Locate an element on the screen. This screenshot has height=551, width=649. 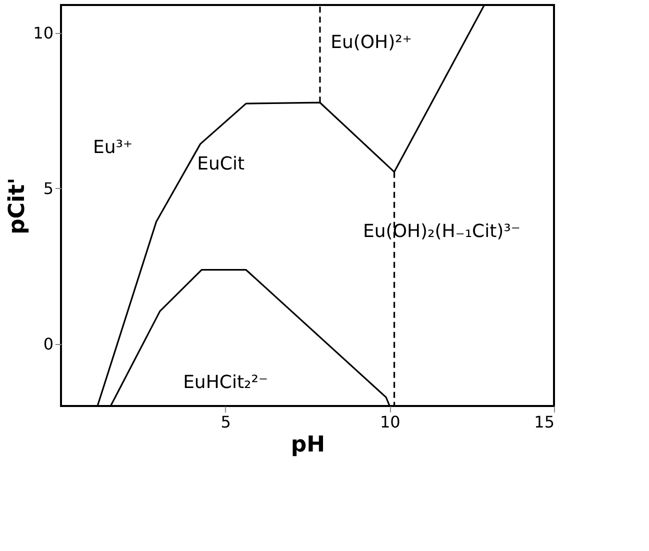
x-tick-label: 5 is located at coordinates (225, 422).